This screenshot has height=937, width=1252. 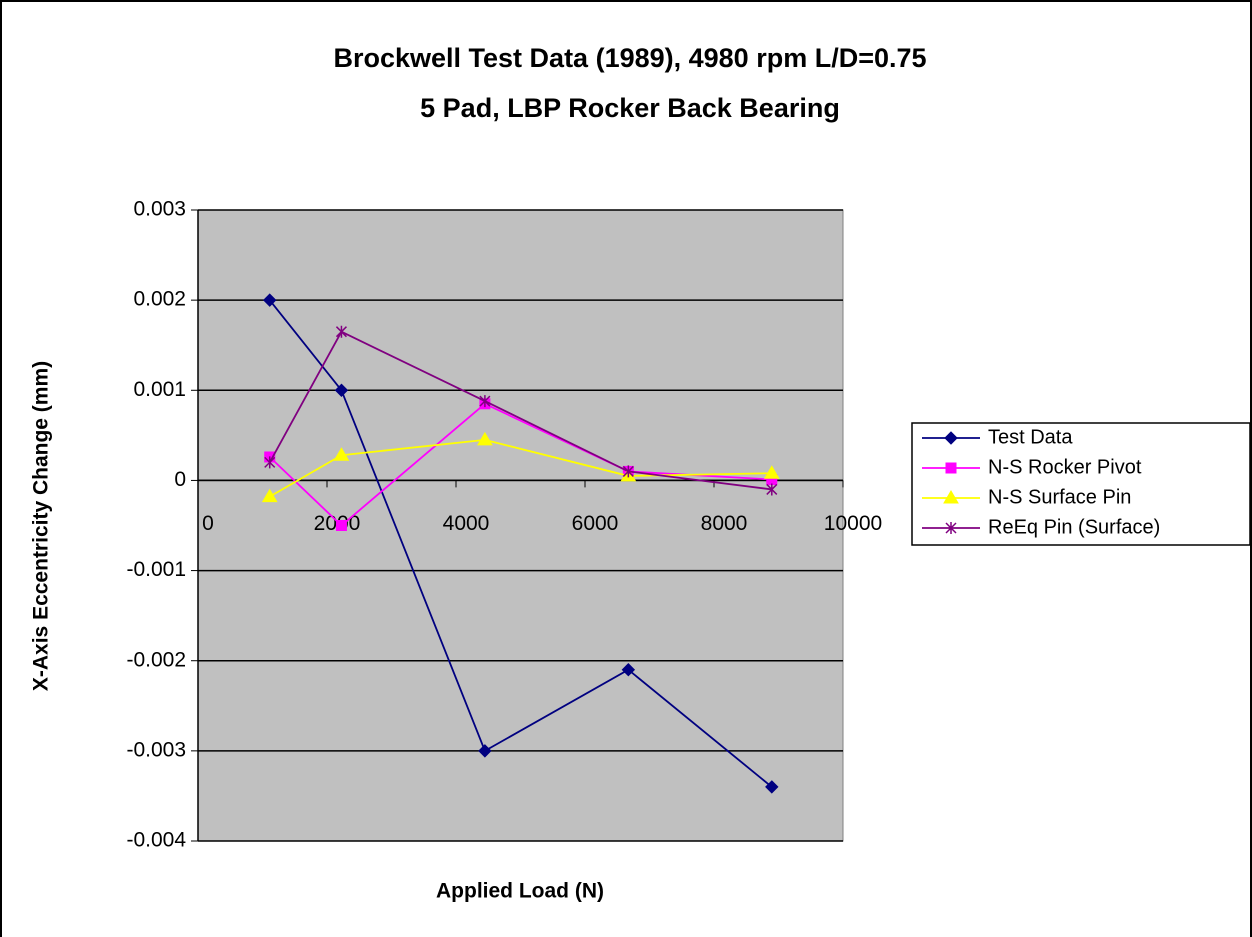 What do you see at coordinates (1065, 467) in the screenshot?
I see `legend-label: N-S Rocker Pivot` at bounding box center [1065, 467].